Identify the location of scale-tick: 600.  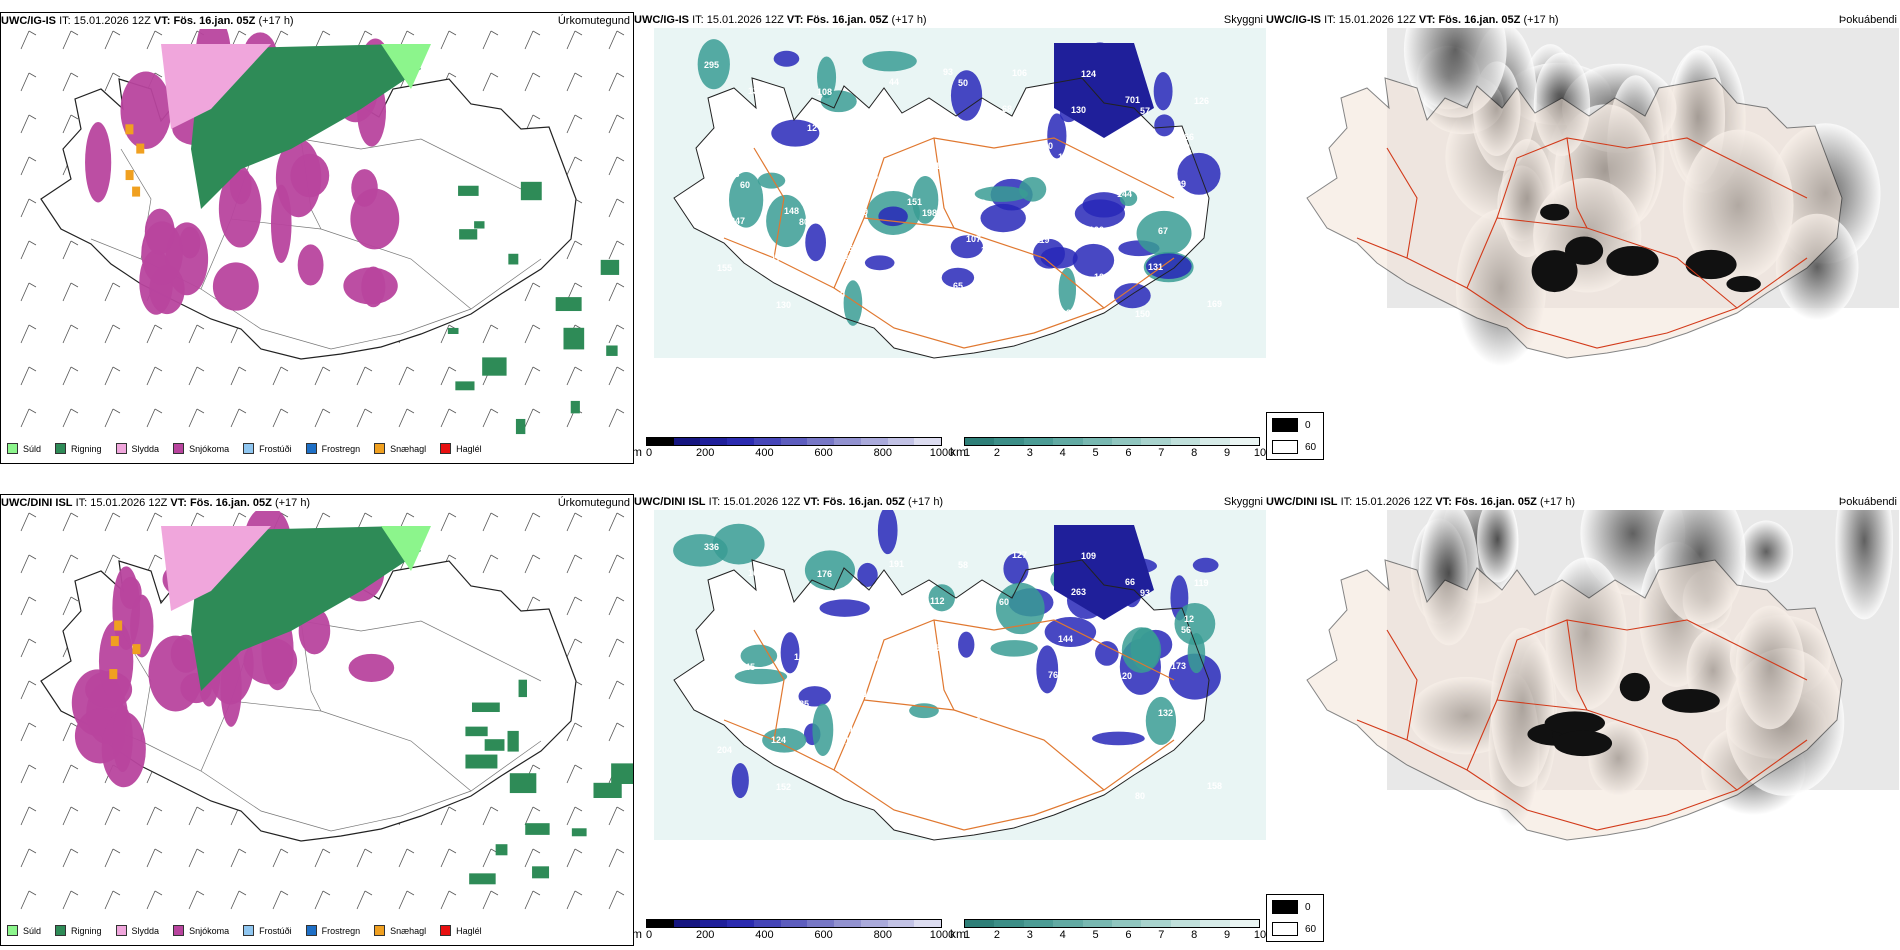
(823, 453).